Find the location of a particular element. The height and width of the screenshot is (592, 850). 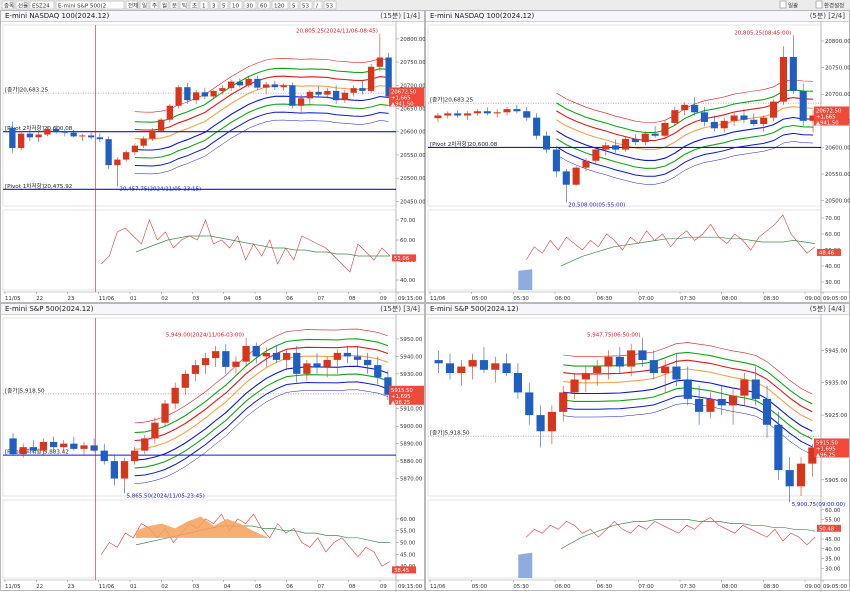

x-tick-label: 09:15:00 is located at coordinates (410, 299).